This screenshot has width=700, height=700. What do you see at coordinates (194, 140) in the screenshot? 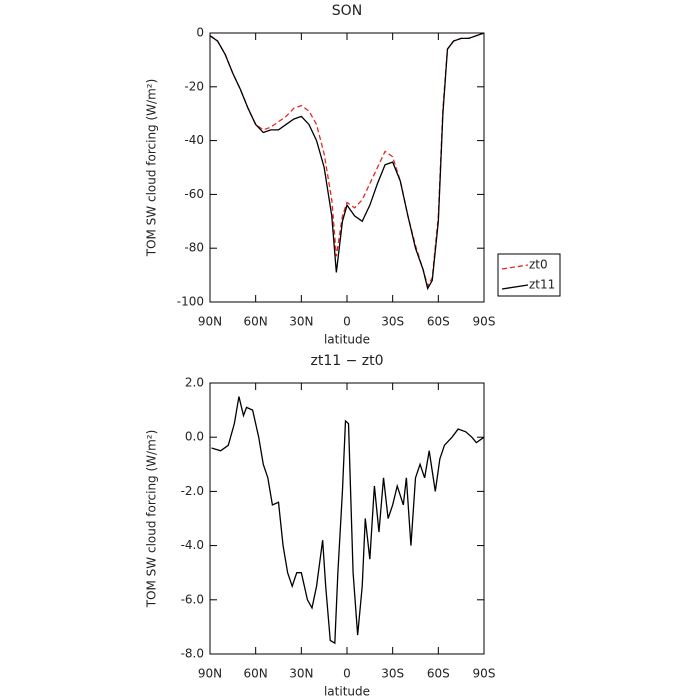
I see `y-tick-label: -40` at bounding box center [194, 140].